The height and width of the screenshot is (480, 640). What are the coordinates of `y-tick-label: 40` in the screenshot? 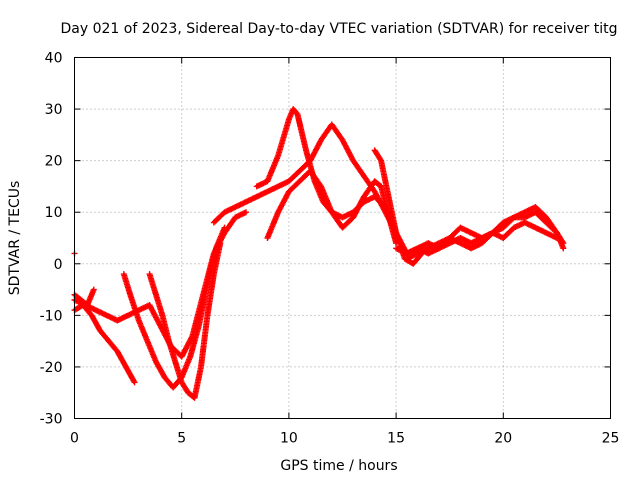 It's located at (54, 59).